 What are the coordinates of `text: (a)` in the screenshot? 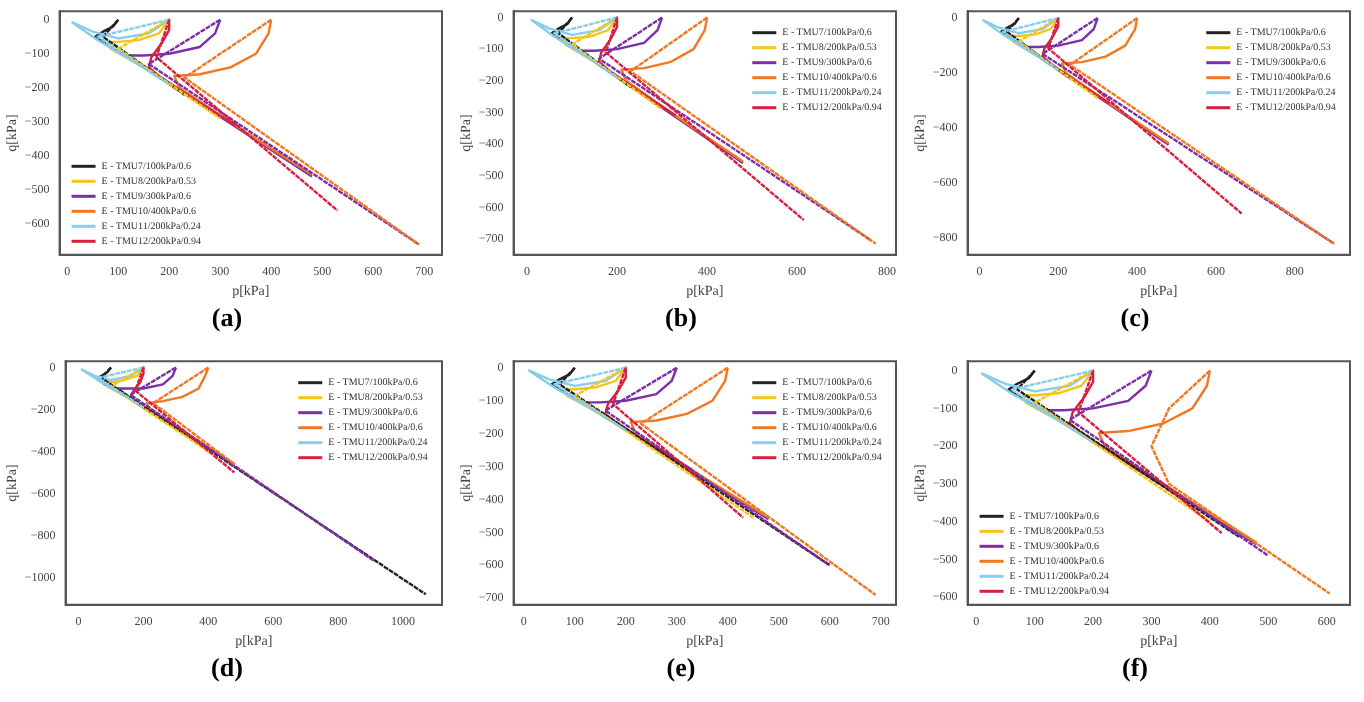 It's located at (227, 318).